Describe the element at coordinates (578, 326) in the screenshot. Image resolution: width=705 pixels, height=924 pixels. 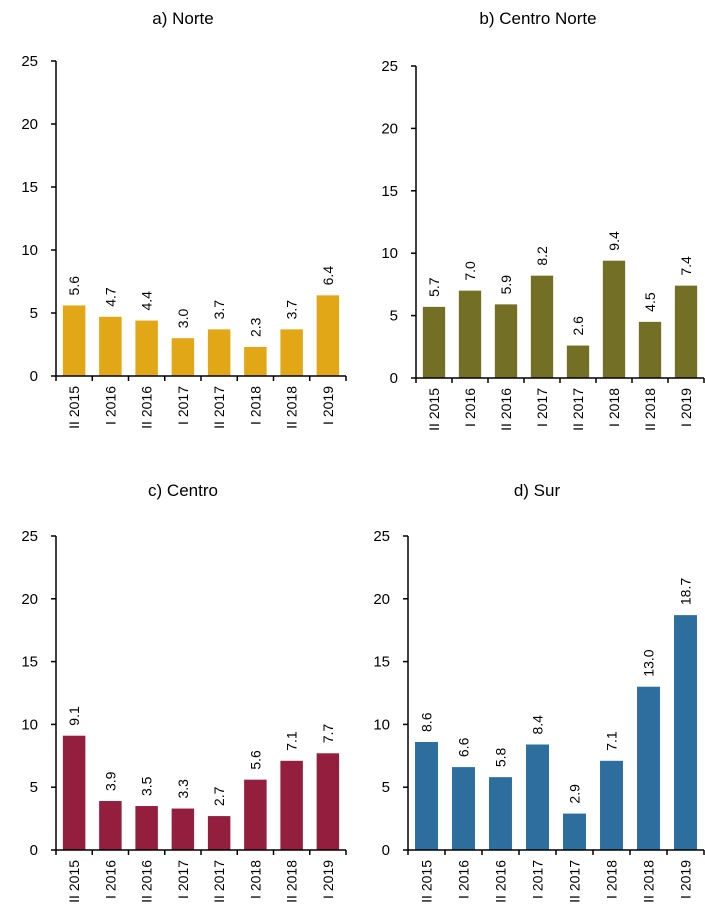
I see `data-label: 2.6` at that location.